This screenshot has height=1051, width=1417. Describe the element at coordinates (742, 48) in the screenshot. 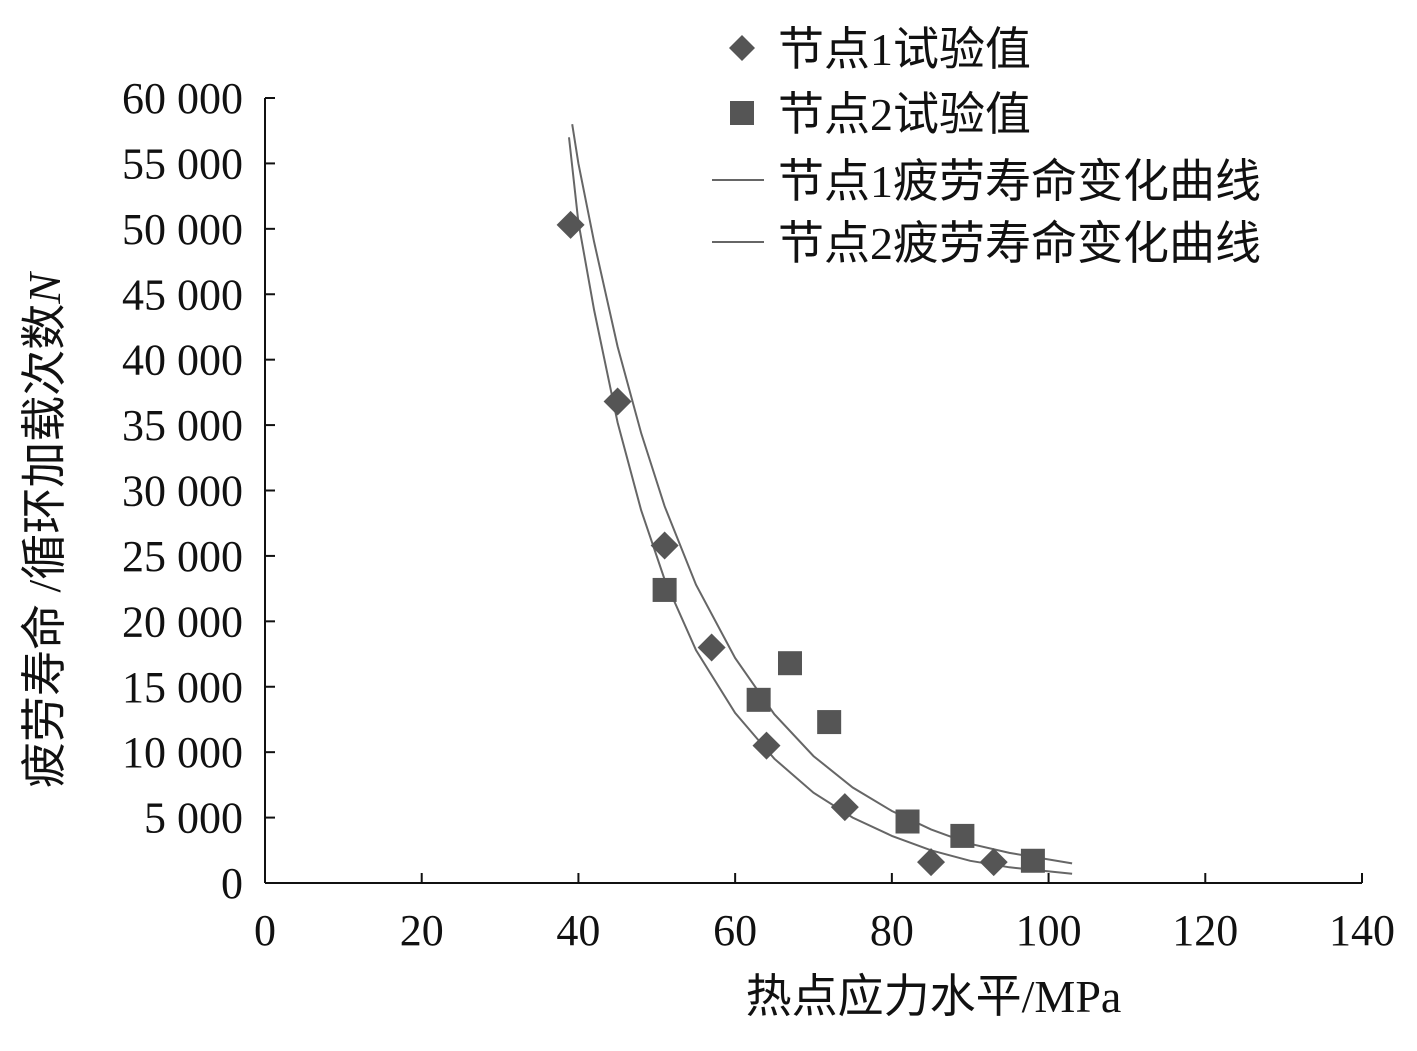

I see `legend-diamond-marker` at that location.